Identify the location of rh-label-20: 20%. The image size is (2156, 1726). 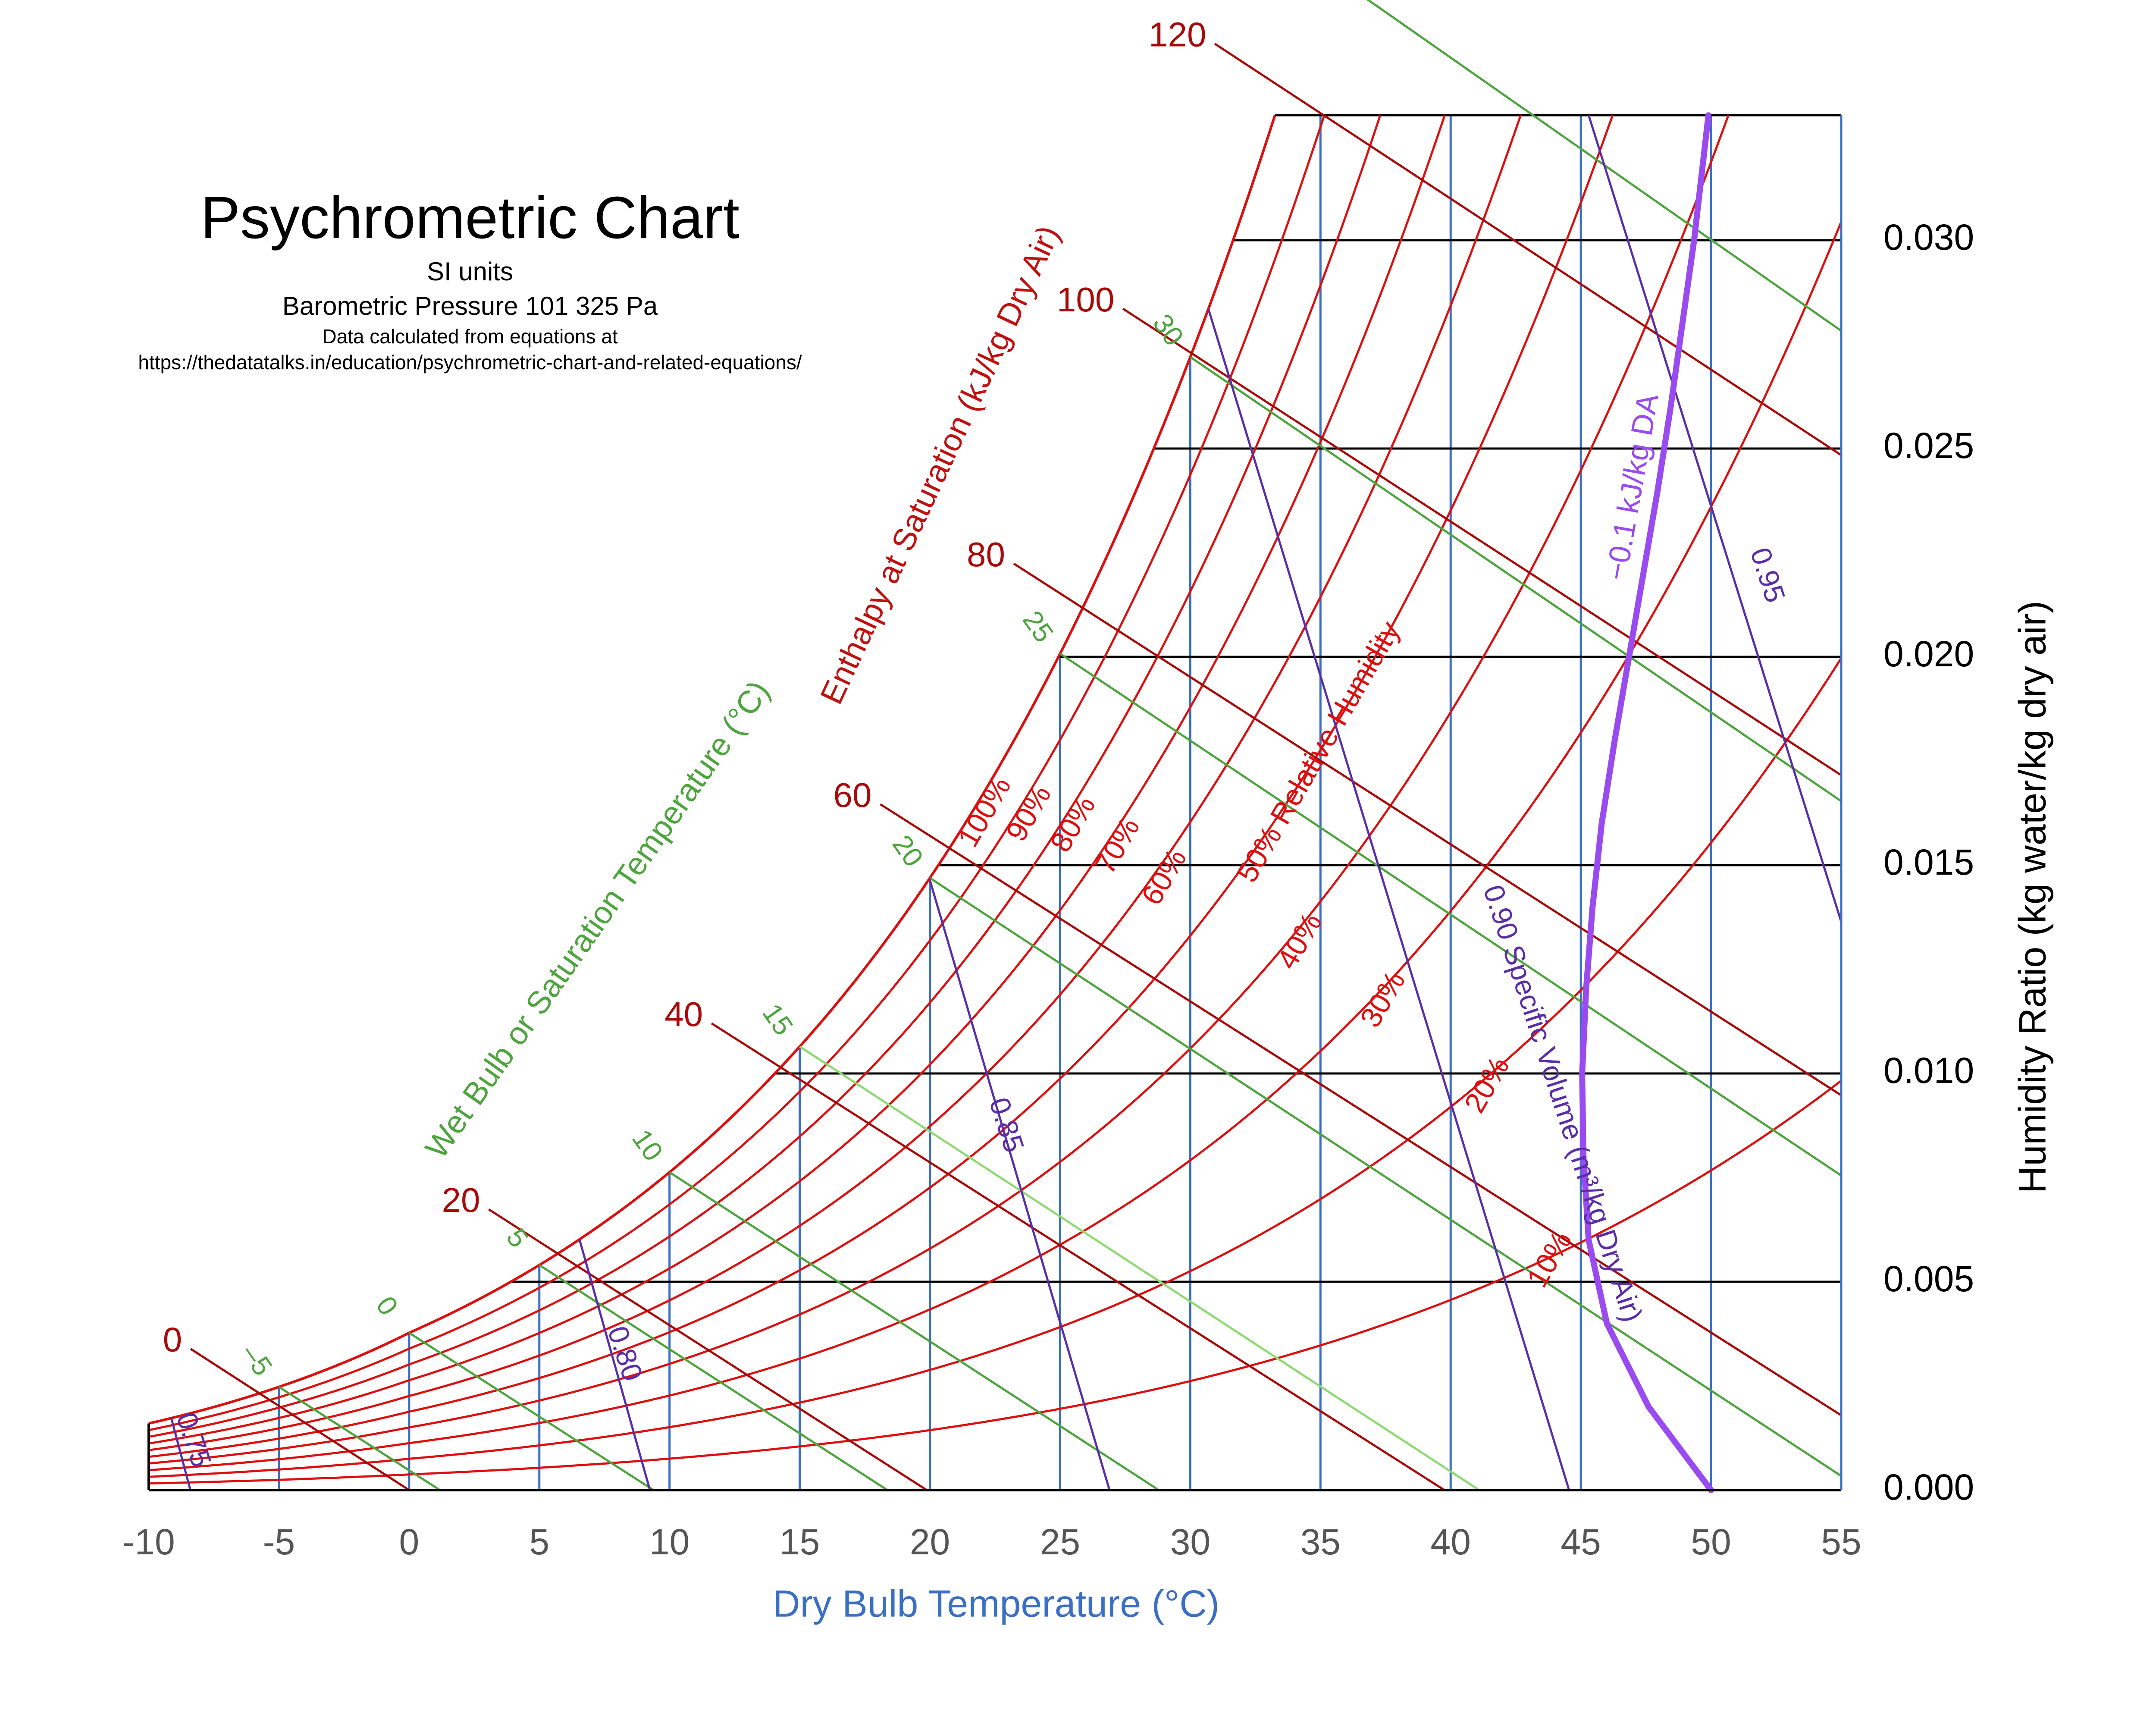
(1487, 1085).